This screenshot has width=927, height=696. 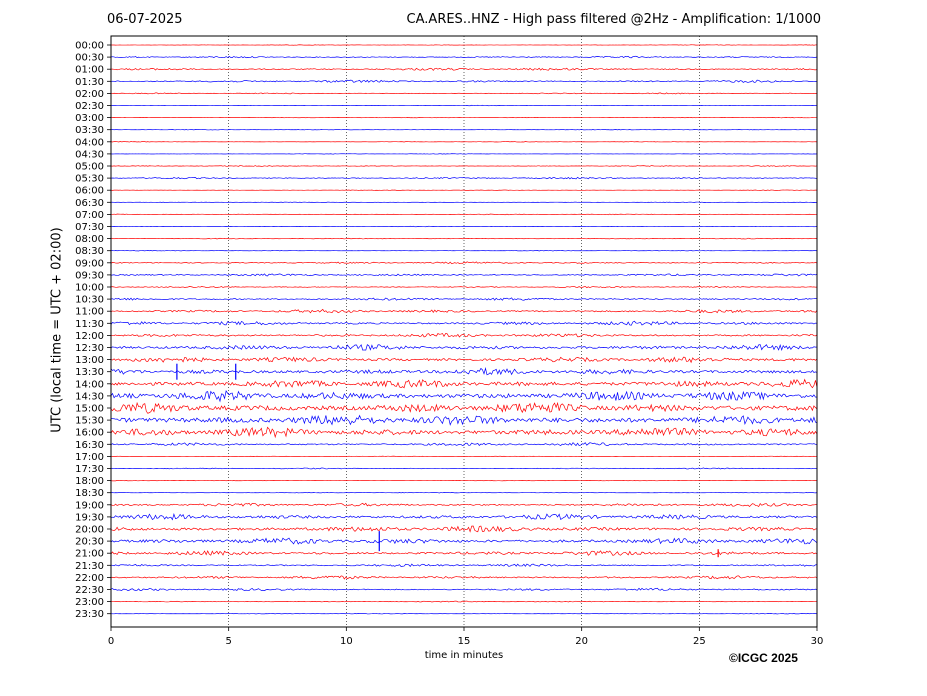 What do you see at coordinates (464, 655) in the screenshot?
I see `x-axis-label: time in minutes` at bounding box center [464, 655].